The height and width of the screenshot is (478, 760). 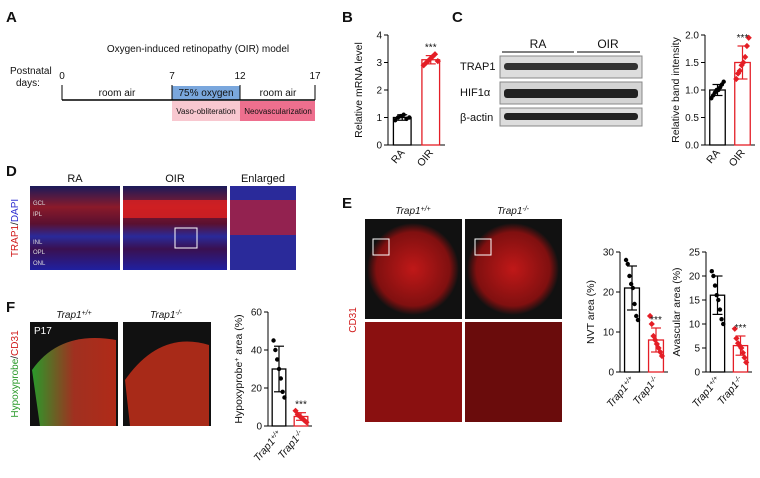 What do you see at coordinates (43, 331) in the screenshot?
I see `age-label: P17` at bounding box center [43, 331].